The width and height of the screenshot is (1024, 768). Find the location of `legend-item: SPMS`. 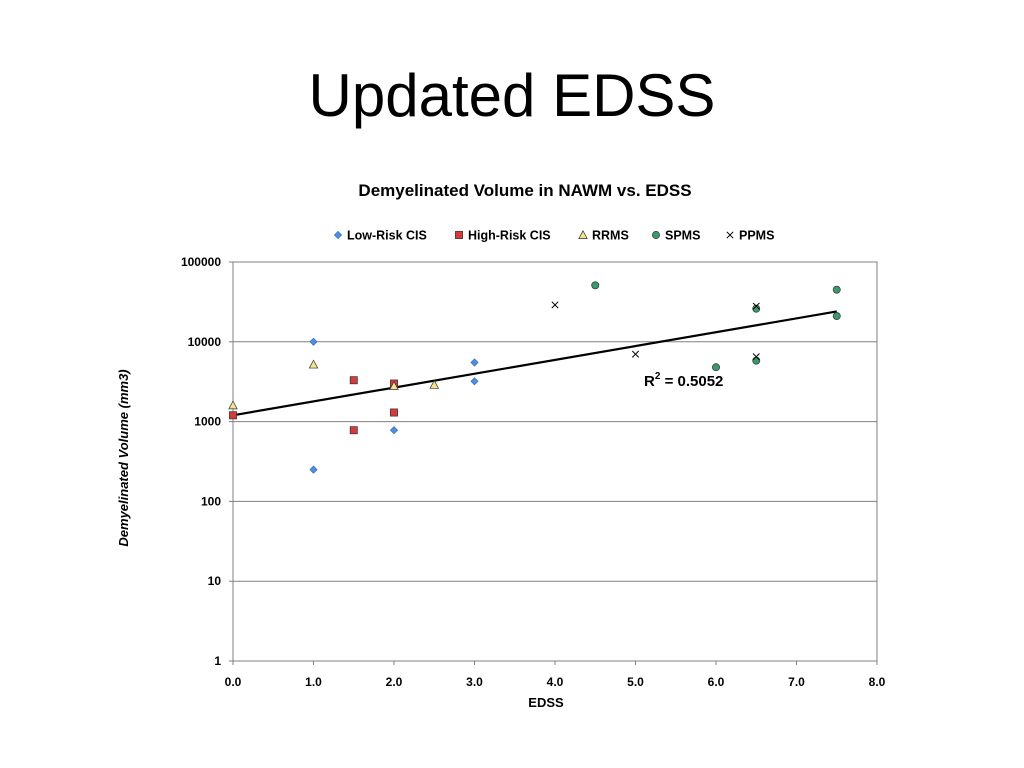

legend-item: SPMS is located at coordinates (676, 236).